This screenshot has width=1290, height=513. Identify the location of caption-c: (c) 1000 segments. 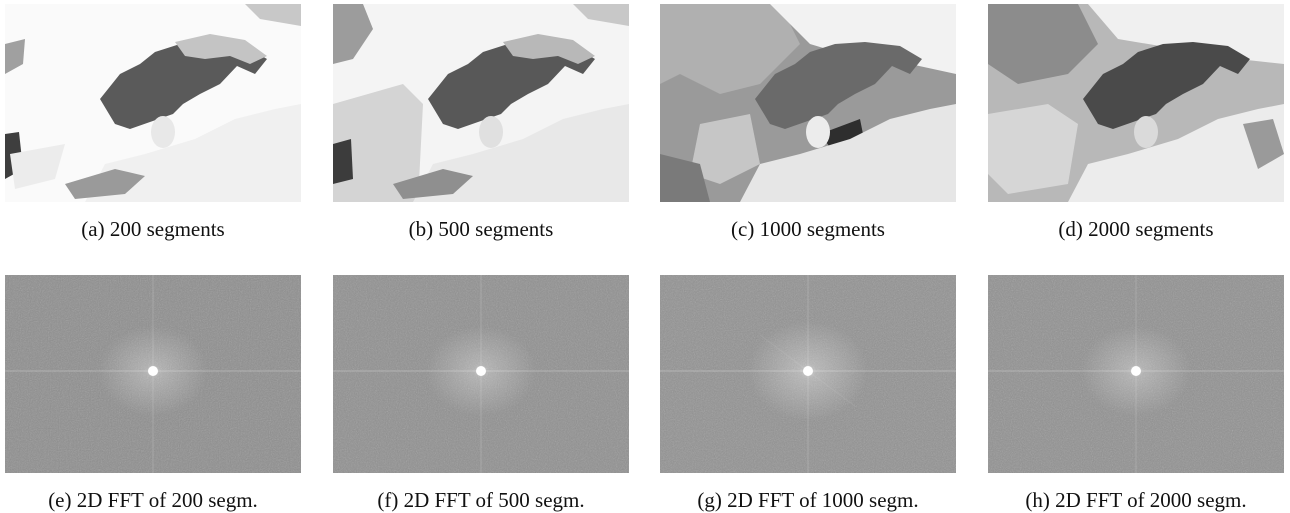
(808, 229).